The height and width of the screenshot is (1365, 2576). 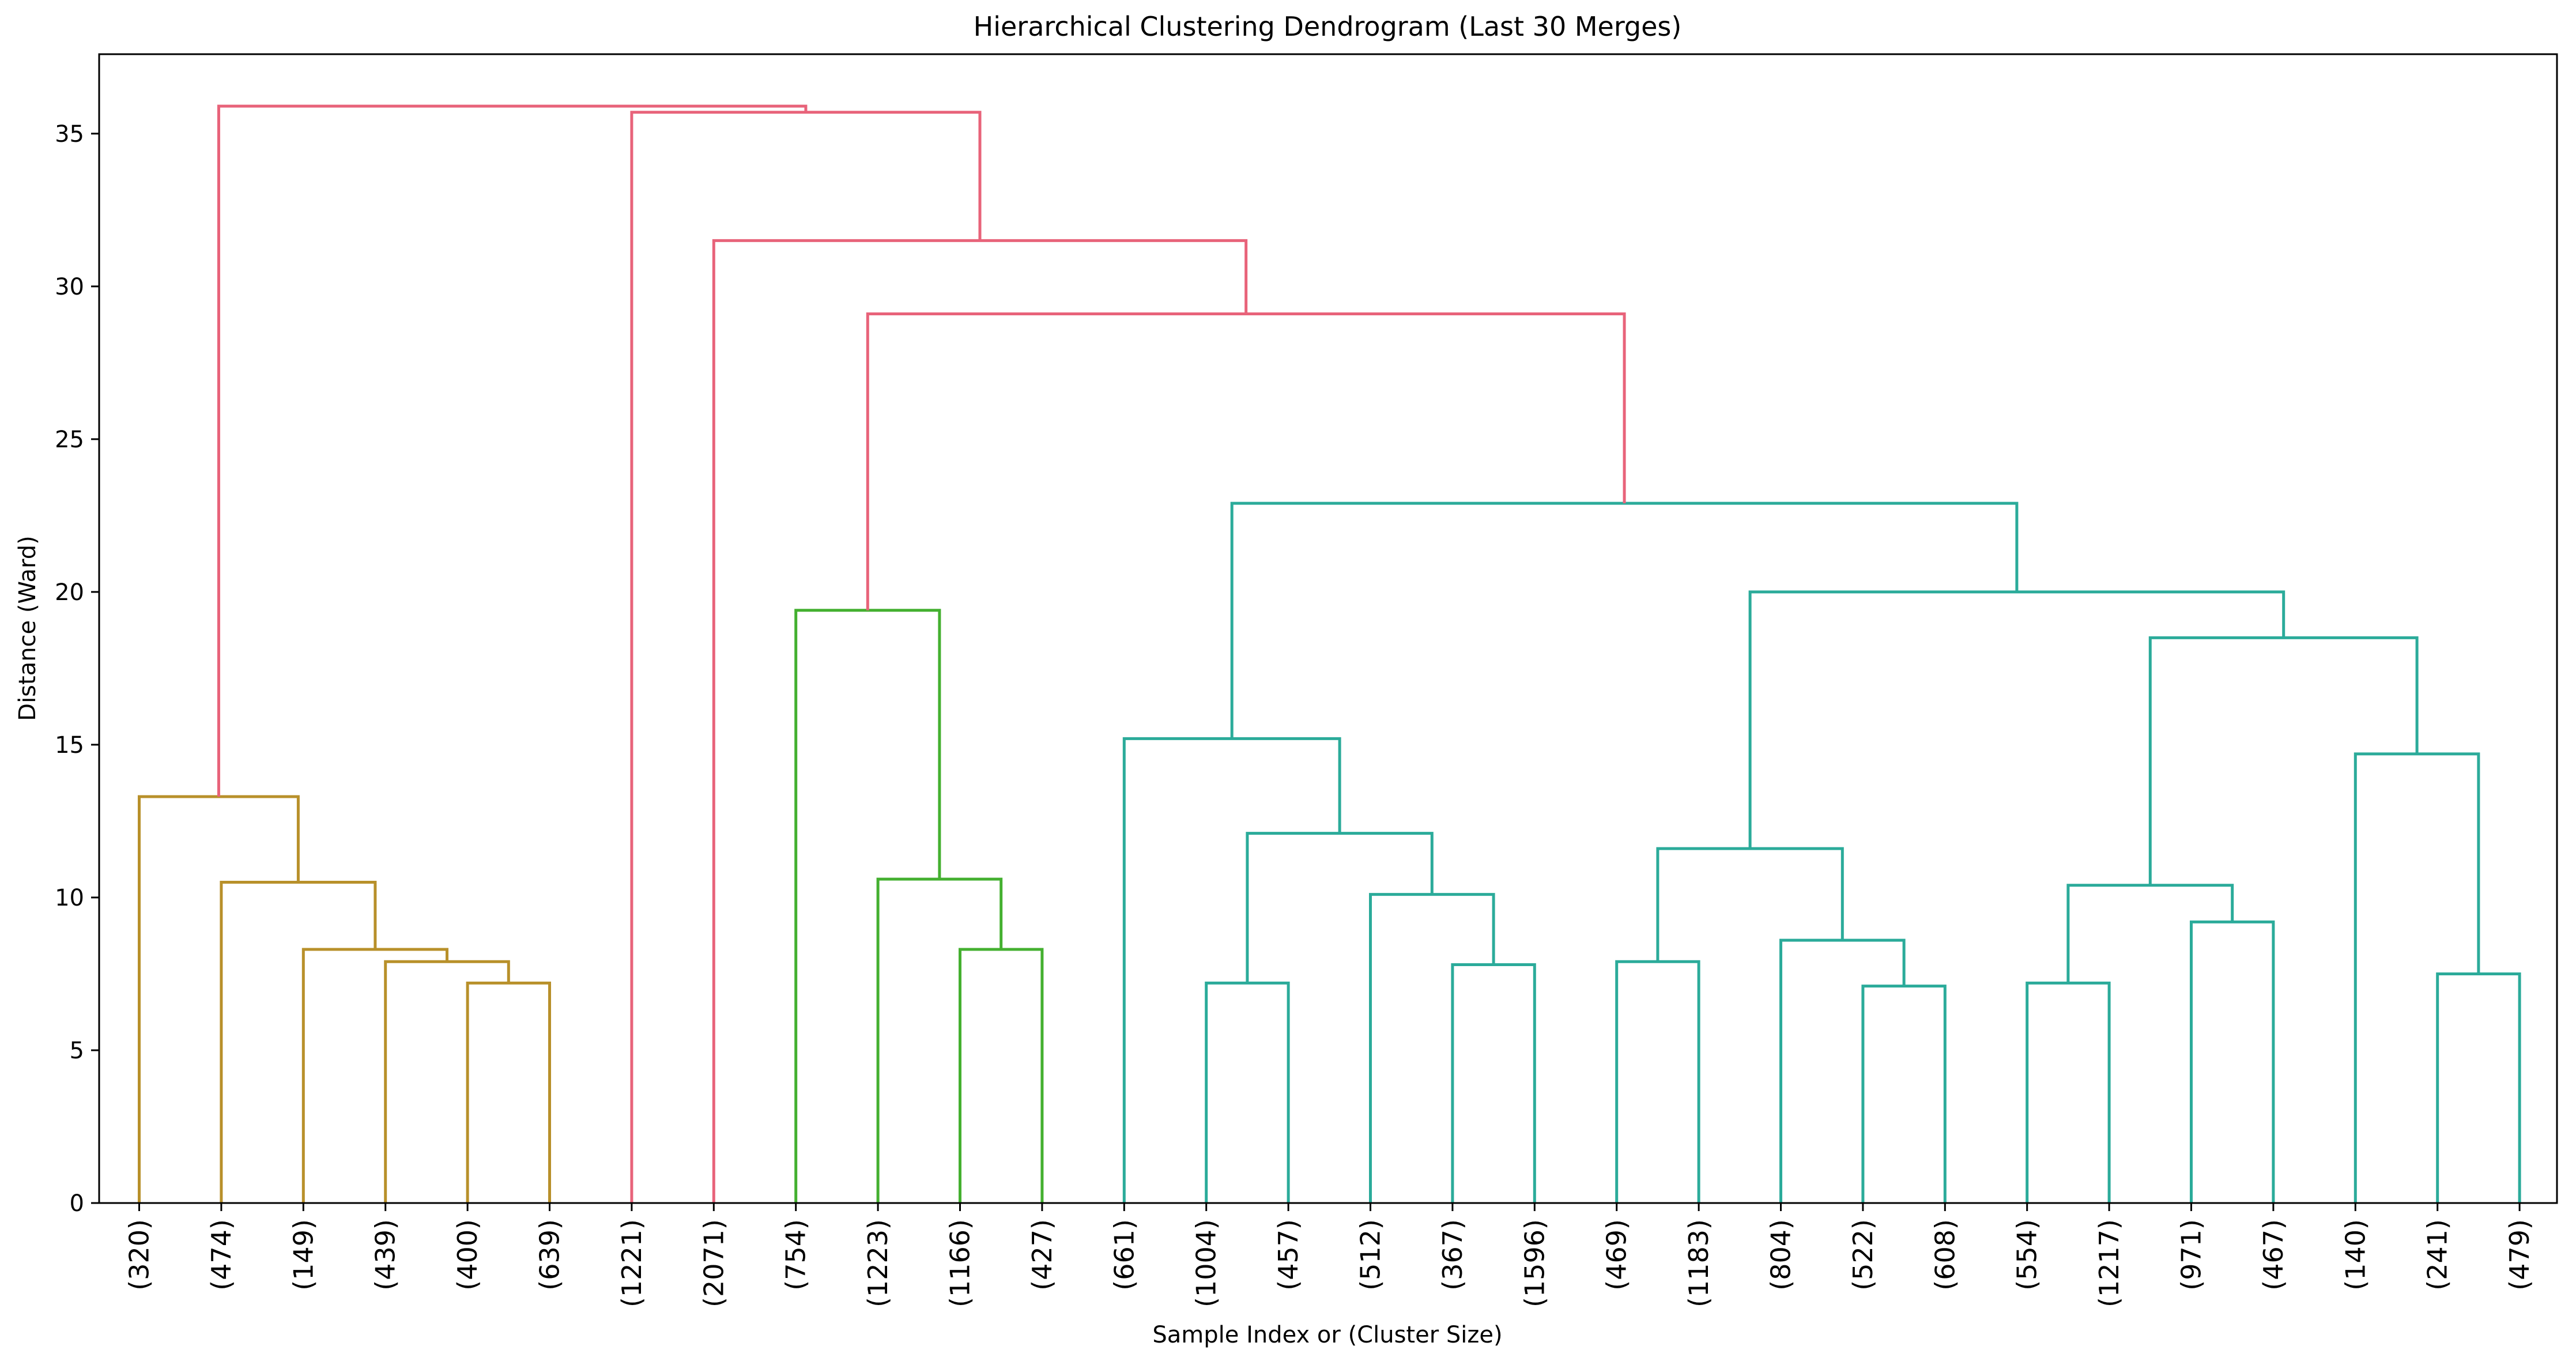 What do you see at coordinates (69, 134) in the screenshot?
I see `y-tick-label: 35` at bounding box center [69, 134].